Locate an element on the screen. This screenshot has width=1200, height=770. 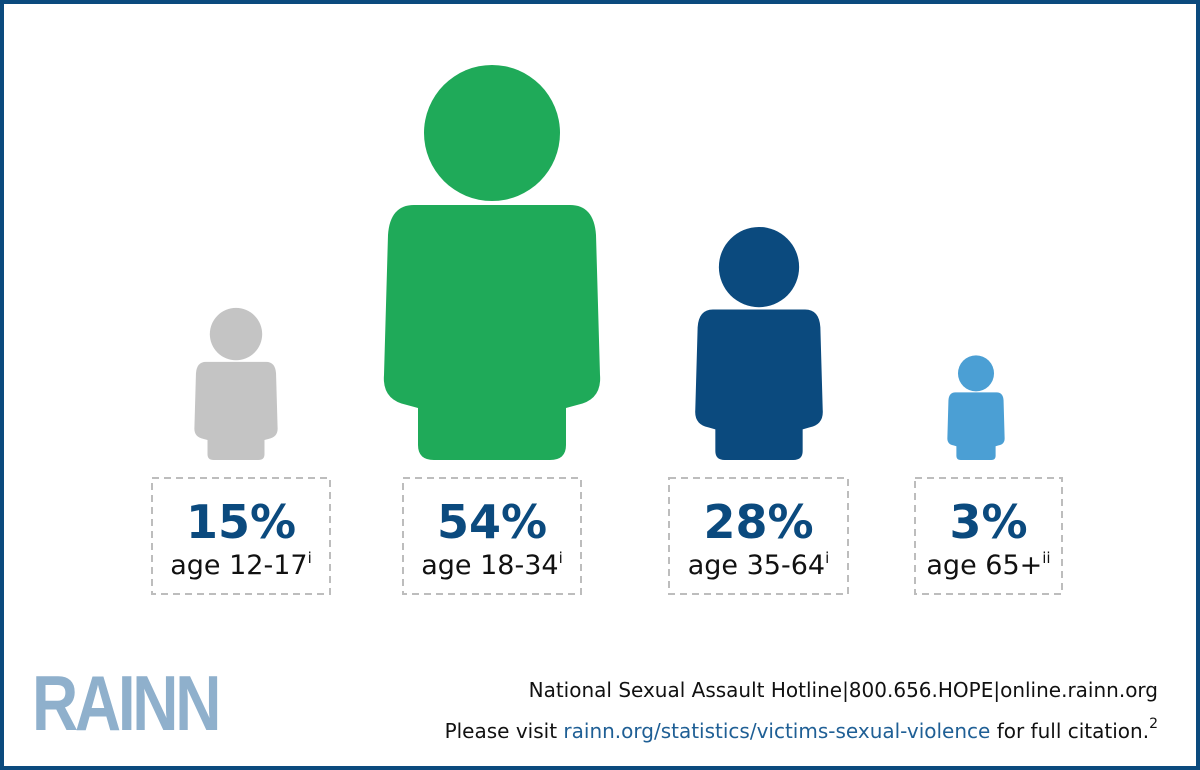
age: age 18-34 is located at coordinates (489, 565).